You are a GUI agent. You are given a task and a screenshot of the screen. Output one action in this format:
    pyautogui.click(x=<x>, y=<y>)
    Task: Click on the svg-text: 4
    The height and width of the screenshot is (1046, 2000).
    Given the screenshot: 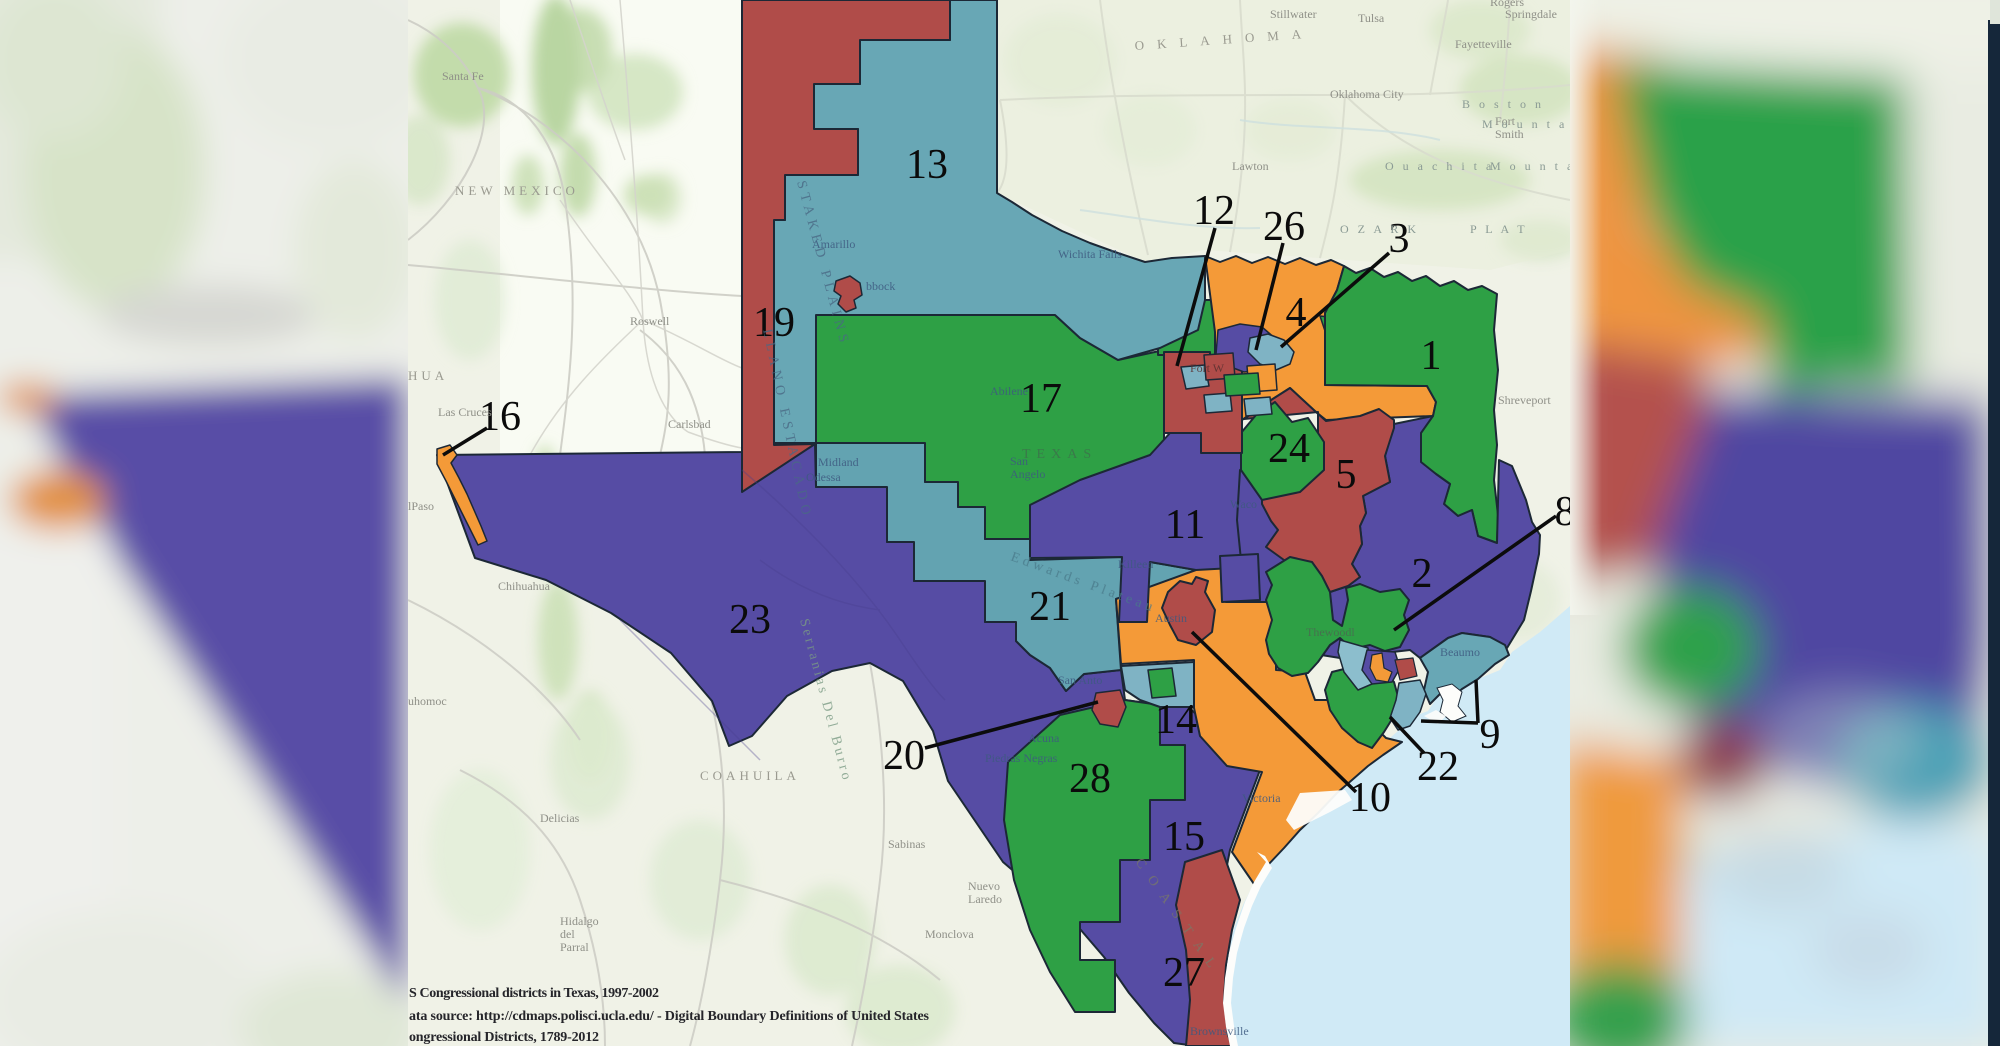 What is the action you would take?
    pyautogui.click(x=1296, y=313)
    